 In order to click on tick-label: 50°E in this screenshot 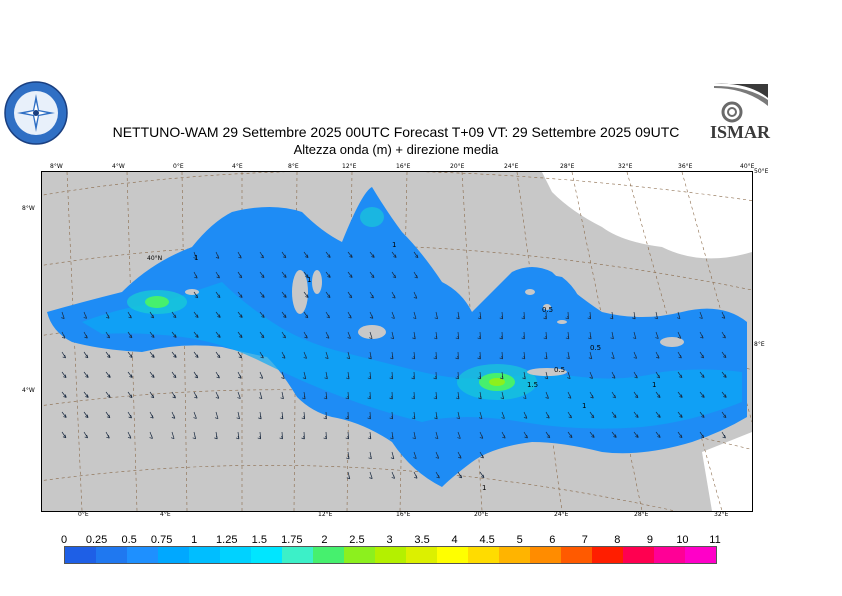, I will do `click(761, 171)`.